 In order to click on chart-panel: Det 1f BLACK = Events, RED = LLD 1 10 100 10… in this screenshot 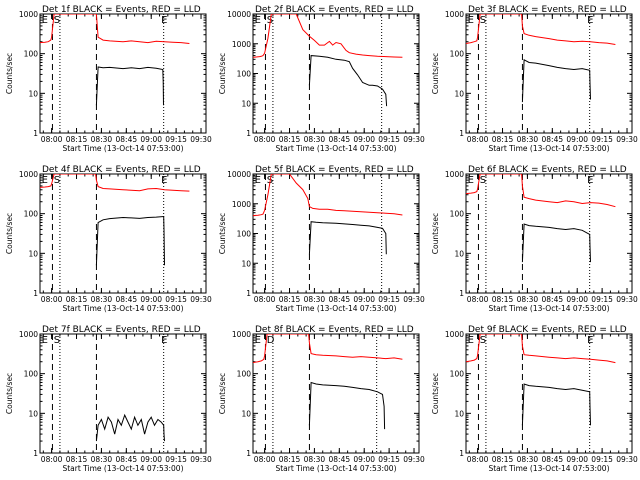, I will do `click(108, 79)`.